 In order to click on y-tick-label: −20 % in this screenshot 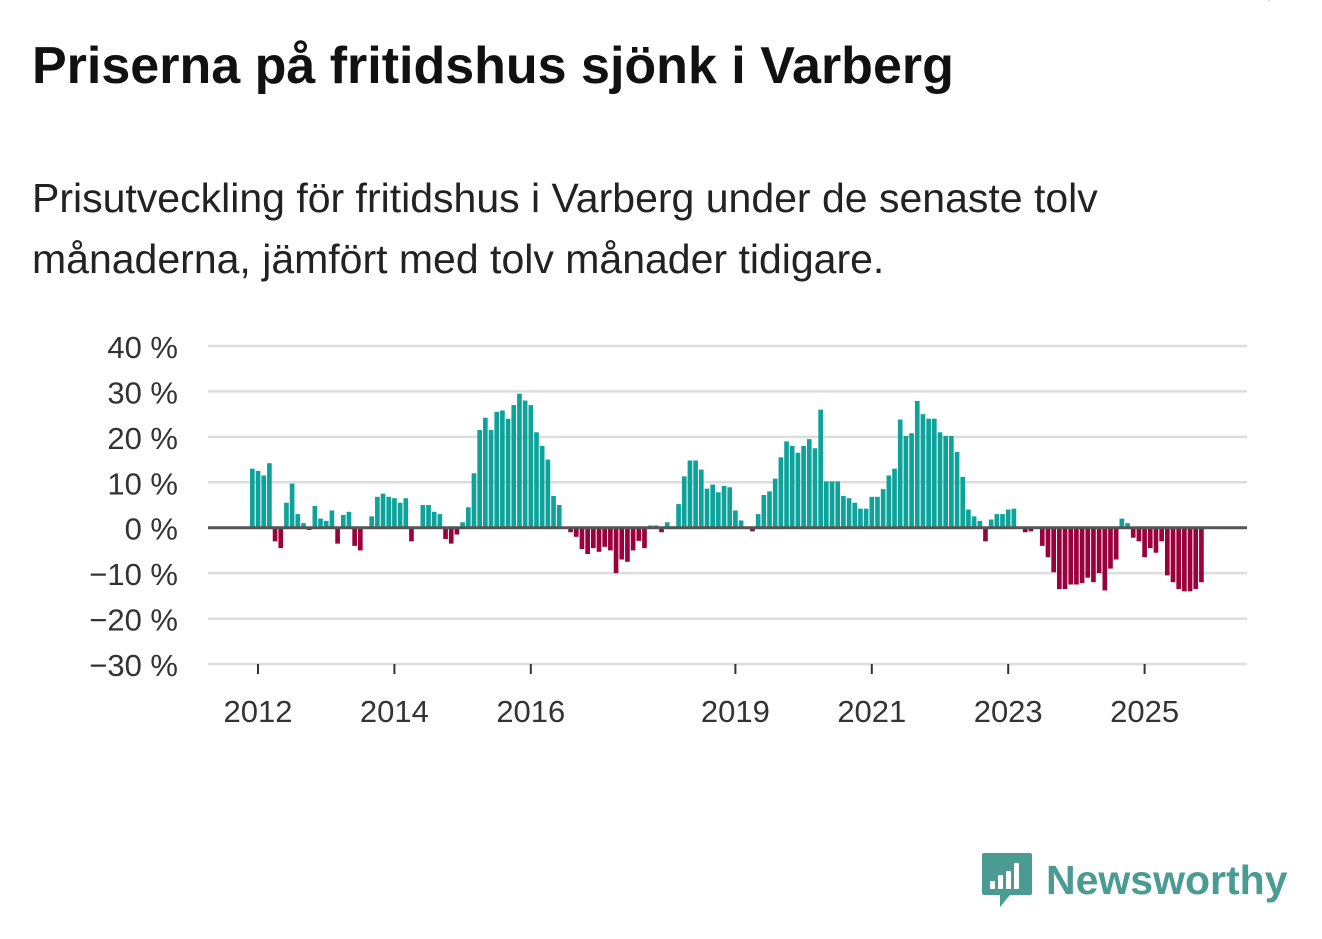, I will do `click(133, 620)`.